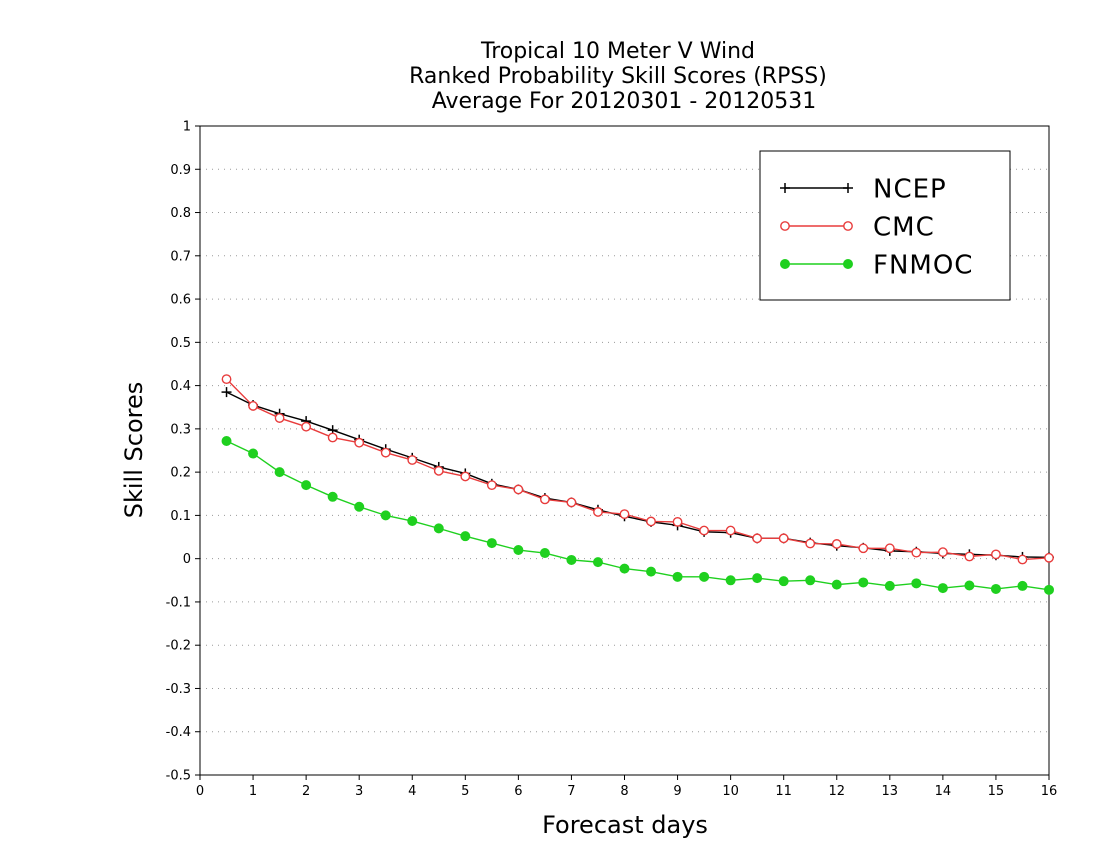  I want to click on chart-title-line-3: Average For 20120301 - 20120531, so click(624, 101).